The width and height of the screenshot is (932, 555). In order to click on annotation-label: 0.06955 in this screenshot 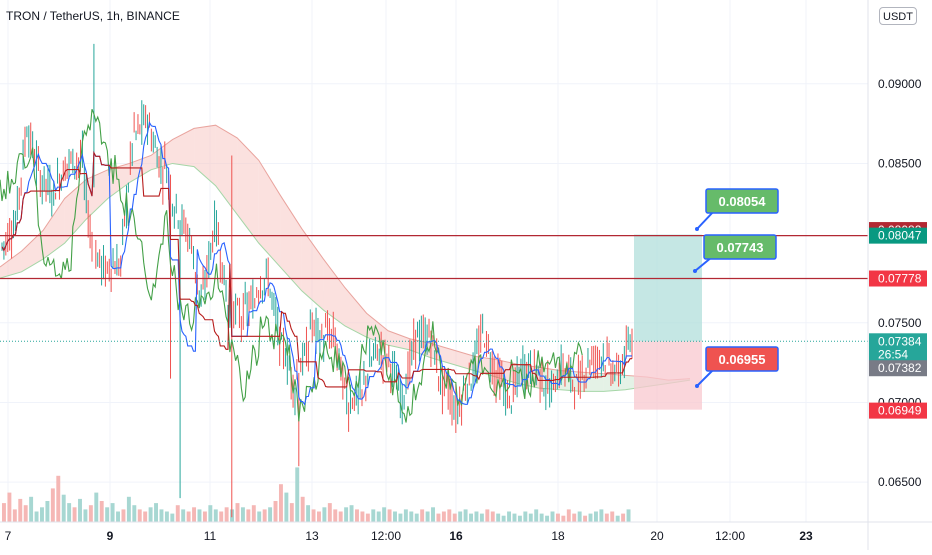, I will do `click(742, 359)`.